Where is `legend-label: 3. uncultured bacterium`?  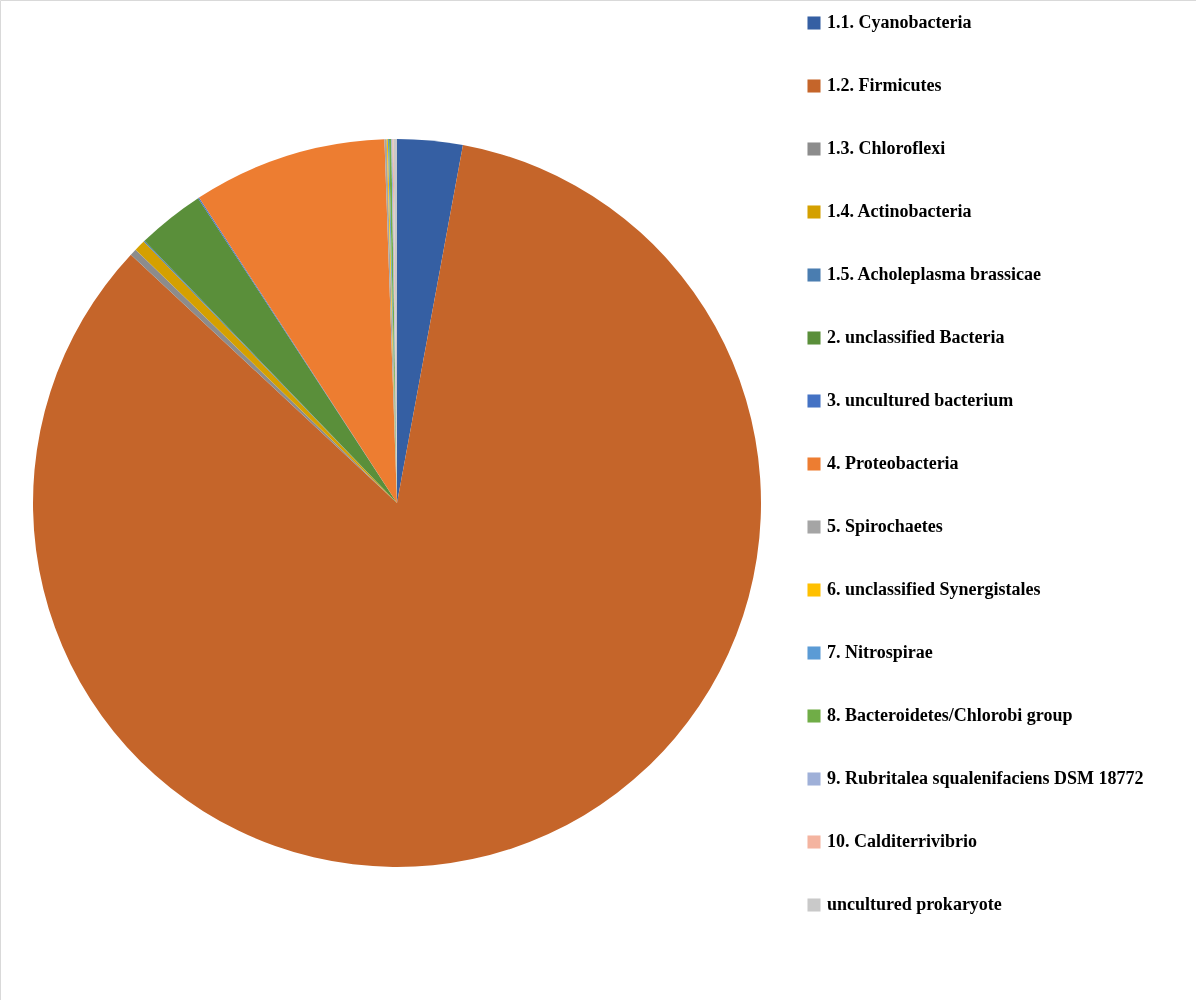 legend-label: 3. uncultured bacterium is located at coordinates (920, 400).